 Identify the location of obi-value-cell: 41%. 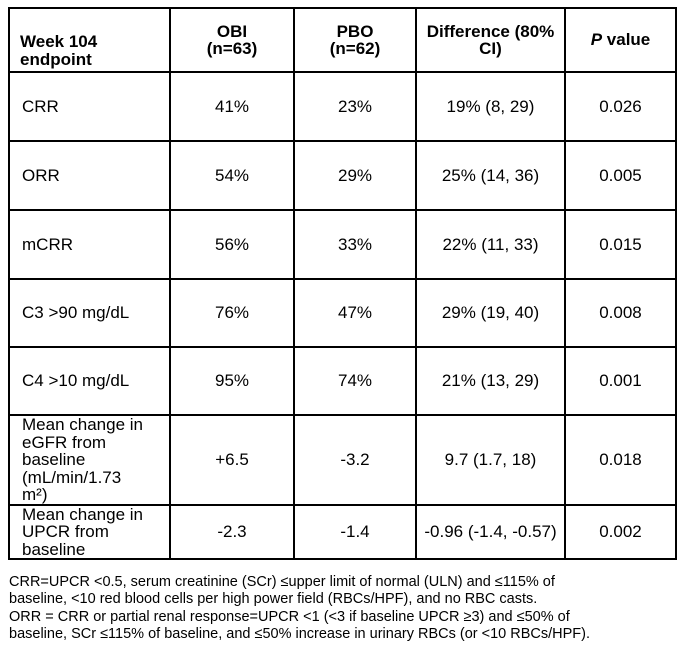
(232, 106).